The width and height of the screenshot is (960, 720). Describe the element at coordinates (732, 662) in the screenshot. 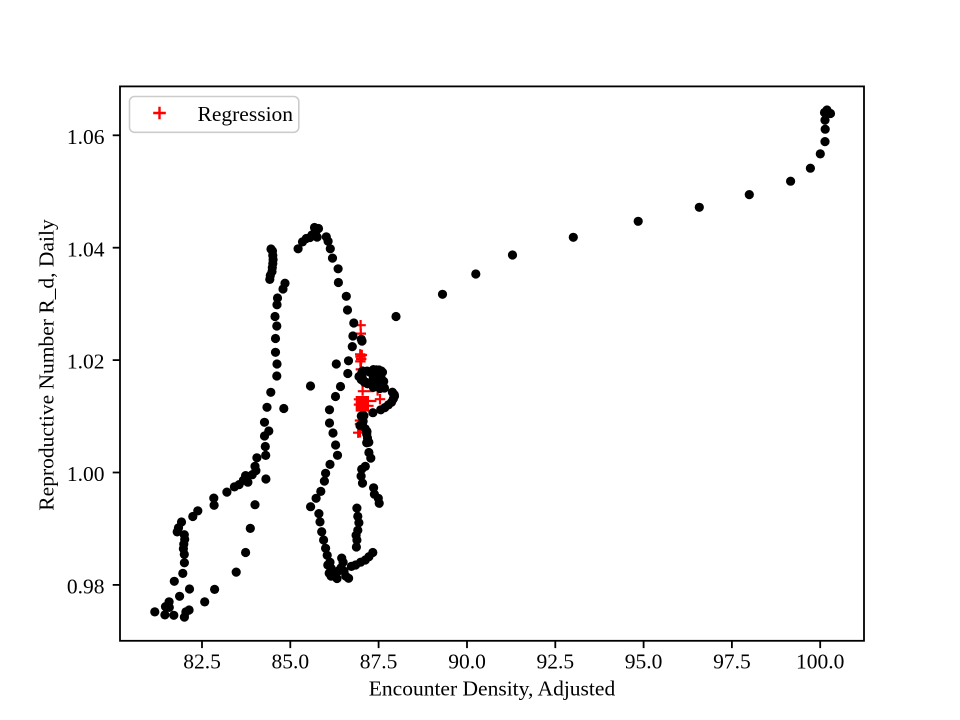

I see `svg-text: 97.5` at that location.